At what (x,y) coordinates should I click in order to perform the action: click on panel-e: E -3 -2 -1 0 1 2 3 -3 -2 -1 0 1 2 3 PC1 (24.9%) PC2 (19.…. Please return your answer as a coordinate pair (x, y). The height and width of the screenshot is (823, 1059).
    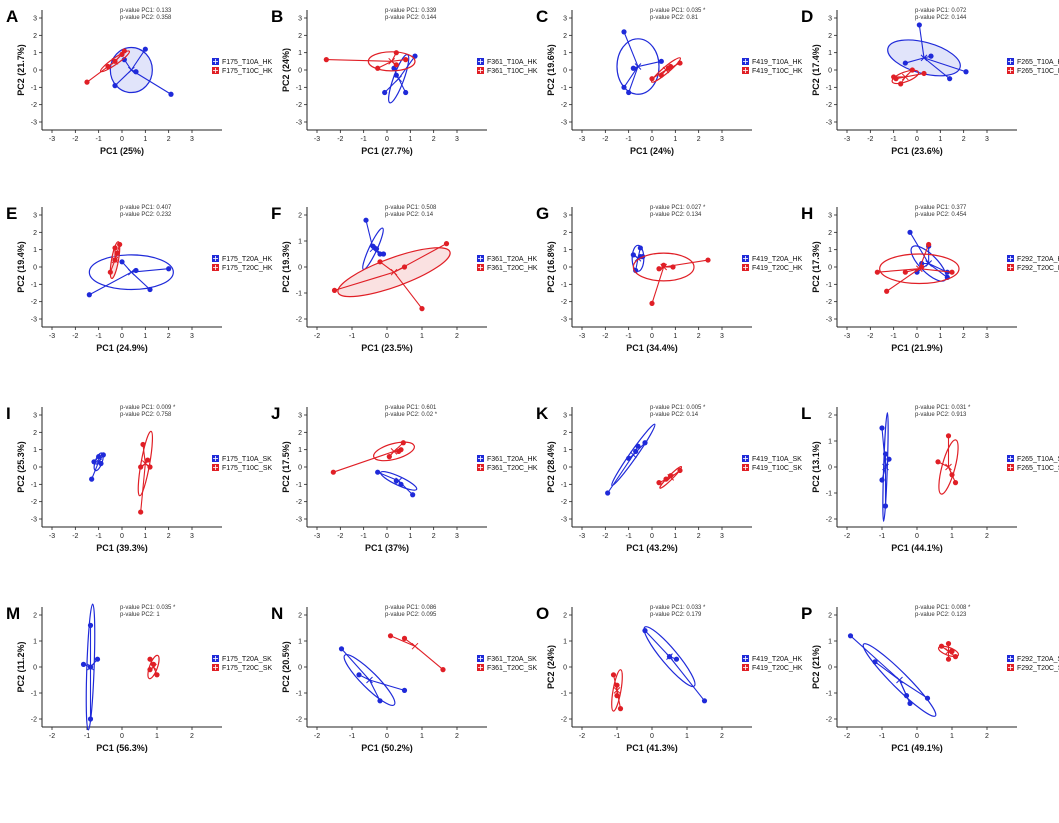
    Looking at the image, I should click on (139, 278).